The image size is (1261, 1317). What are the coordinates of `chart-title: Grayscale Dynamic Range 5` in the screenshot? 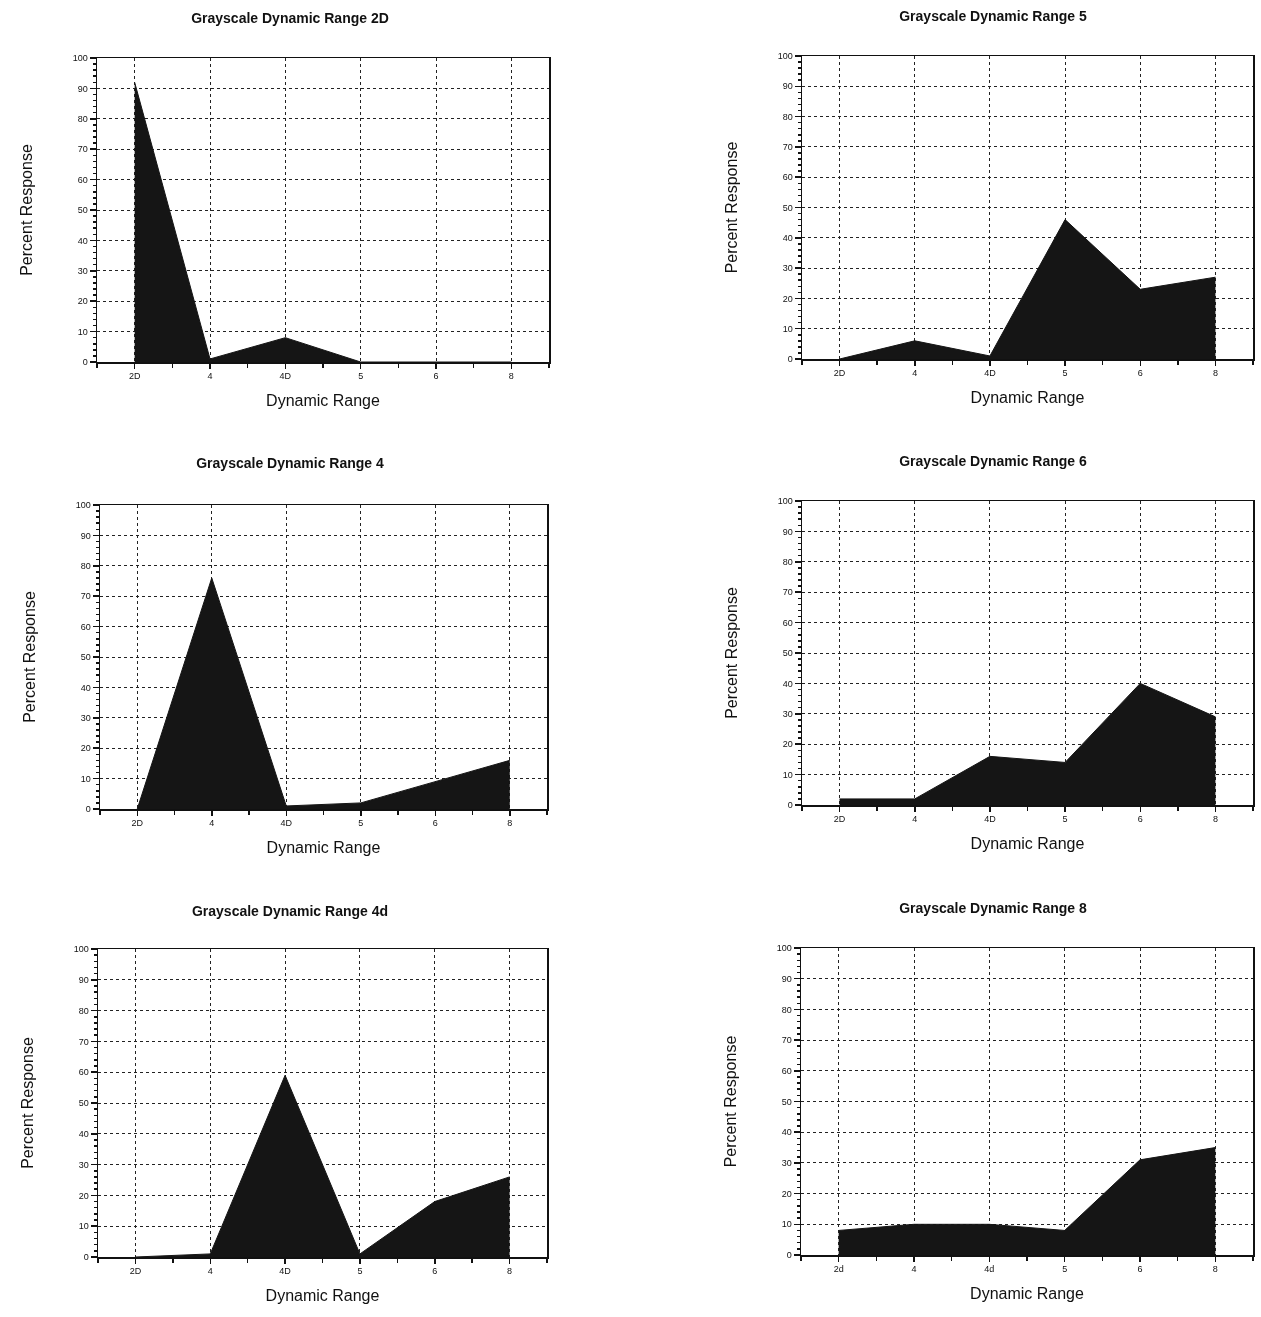 It's located at (993, 15).